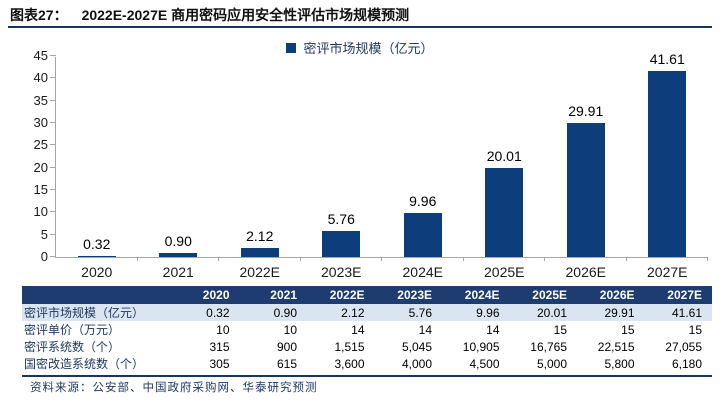 Image resolution: width=720 pixels, height=400 pixels. Describe the element at coordinates (408, 366) in the screenshot. I see `table-cell-value: 4,000` at that location.